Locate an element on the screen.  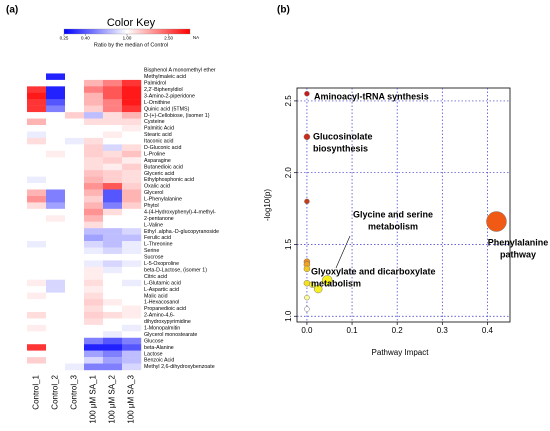
row-label: Oxalic acid is located at coordinates (157, 187).